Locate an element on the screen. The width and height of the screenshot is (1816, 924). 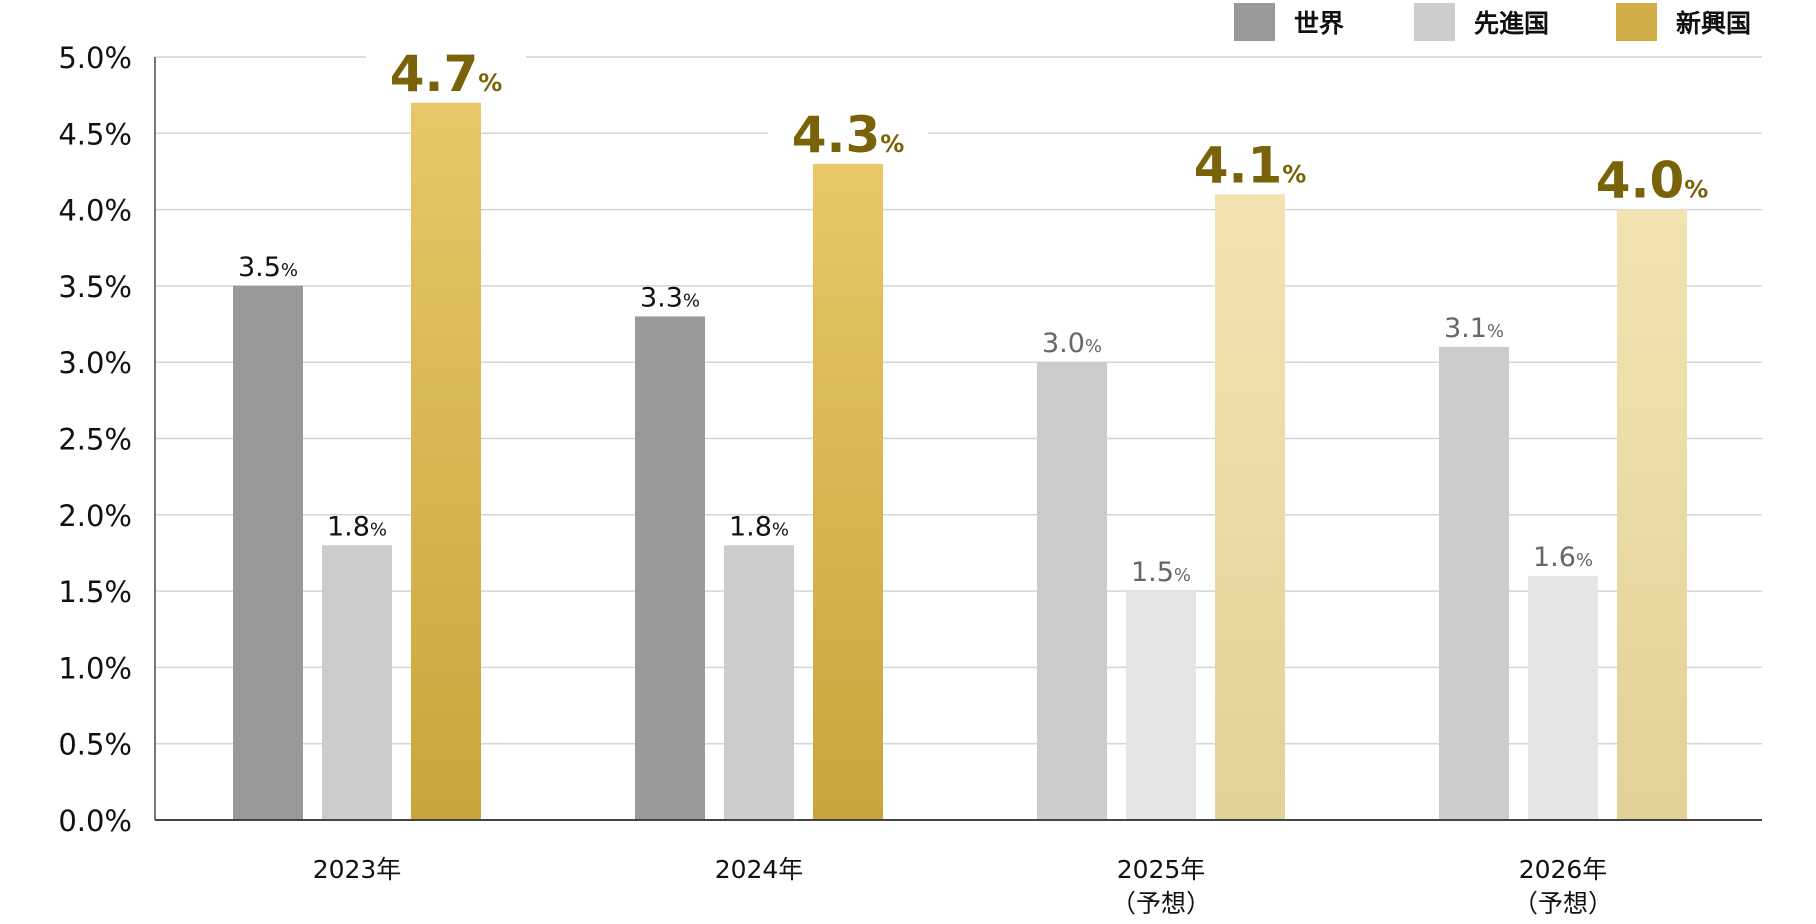
legend: 世界 先進国 新興国 is located at coordinates (1492, 22).